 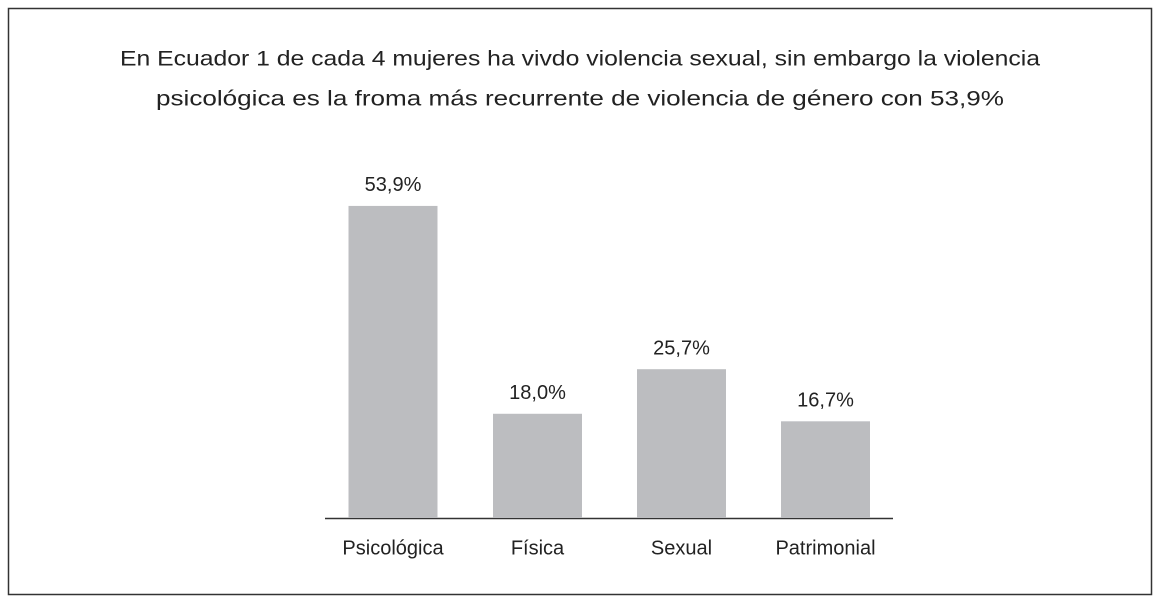 What do you see at coordinates (393, 548) in the screenshot?
I see `x-tick-label: Psicológica` at bounding box center [393, 548].